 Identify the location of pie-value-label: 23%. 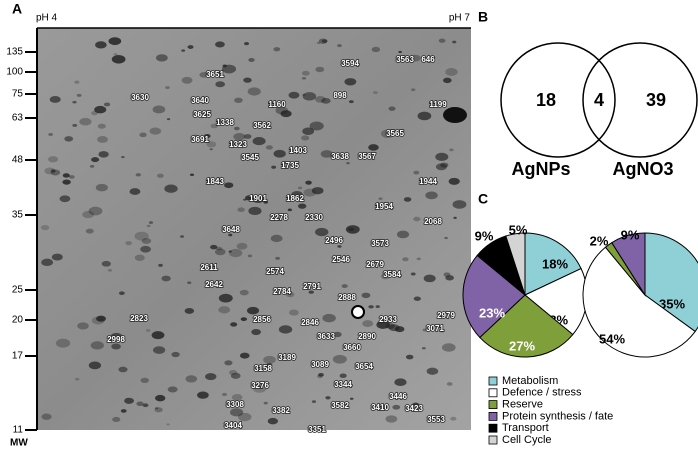
(492, 312).